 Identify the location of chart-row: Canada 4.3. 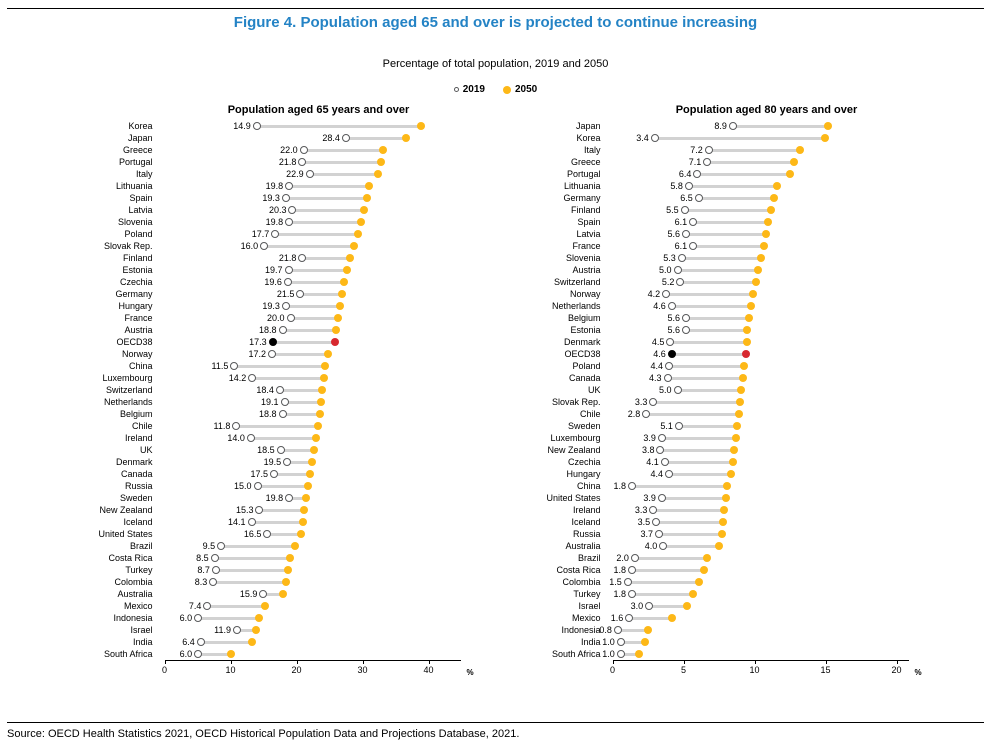
(720, 378).